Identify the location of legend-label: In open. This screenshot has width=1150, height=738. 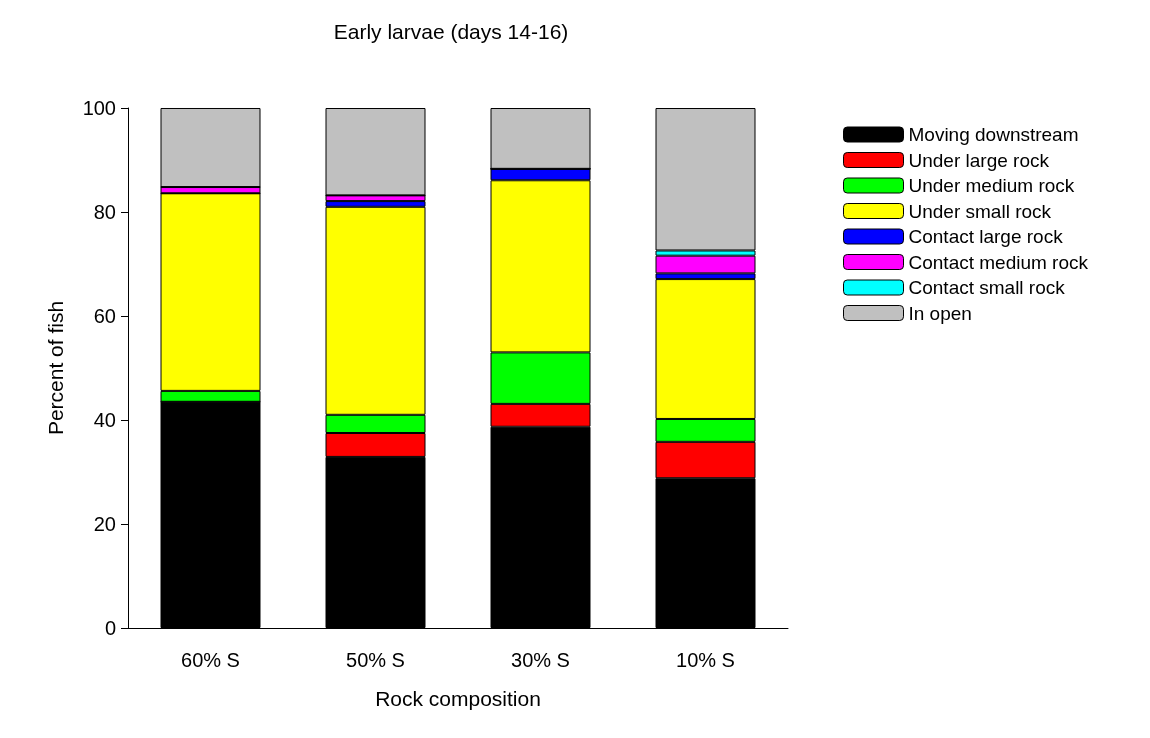
(940, 313).